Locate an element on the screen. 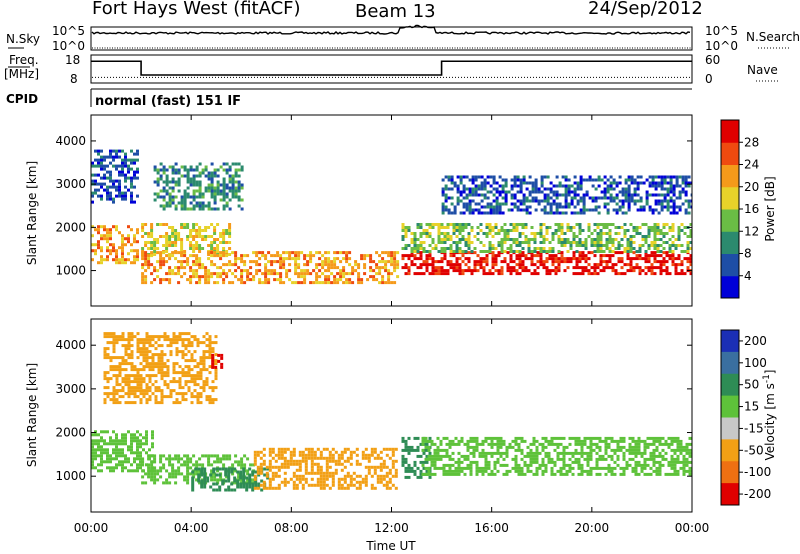 Image resolution: width=800 pixels, height=554 pixels. colorbar-tick-label: 100 is located at coordinates (755, 363).